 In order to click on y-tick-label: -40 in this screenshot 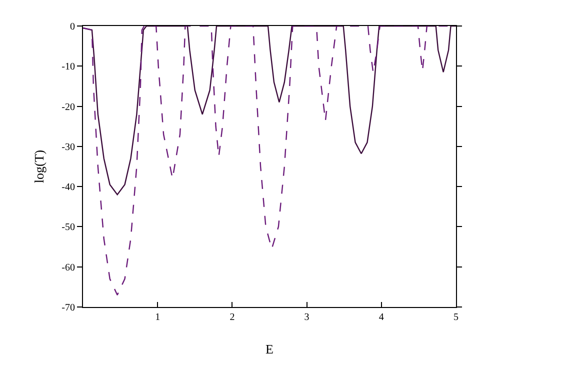, I will do `click(68, 188)`.